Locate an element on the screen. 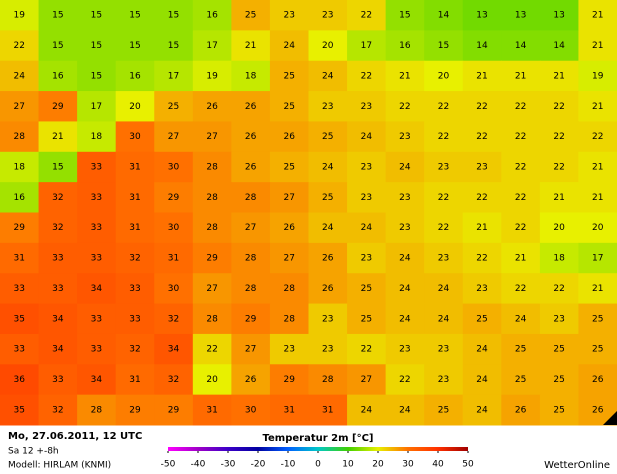 This screenshot has height=474, width=617. temperature-label: 20 is located at coordinates (559, 228).